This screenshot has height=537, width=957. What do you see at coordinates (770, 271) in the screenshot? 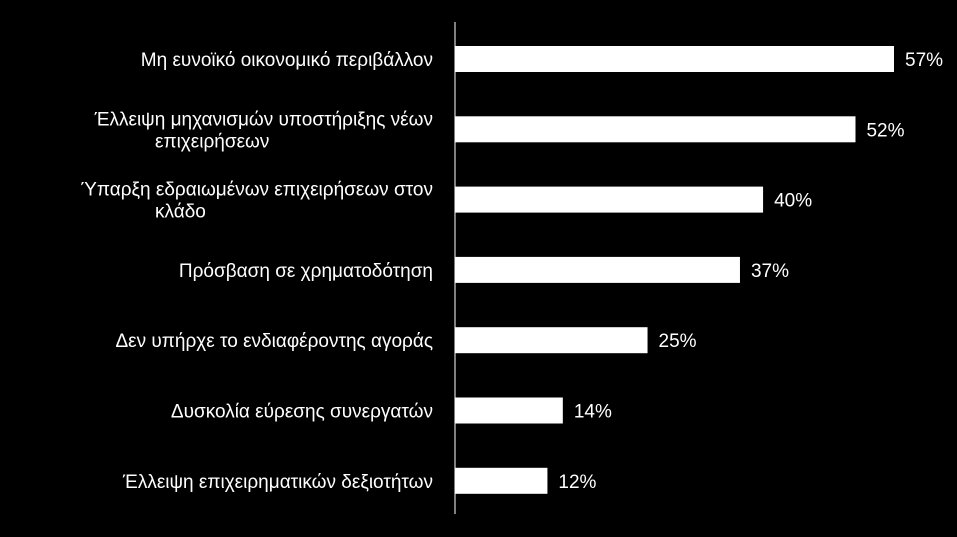
I see `value-label-4: 37%` at bounding box center [770, 271].